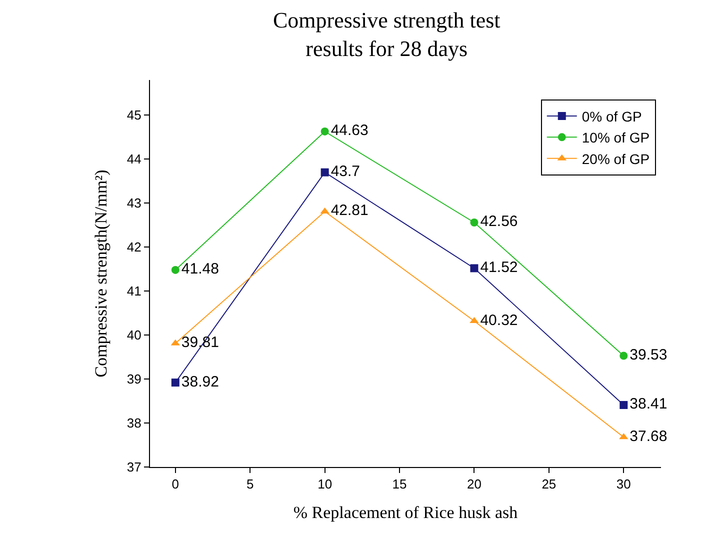 This screenshot has height=552, width=716. Describe the element at coordinates (649, 436) in the screenshot. I see `data-label: 37.68` at that location.